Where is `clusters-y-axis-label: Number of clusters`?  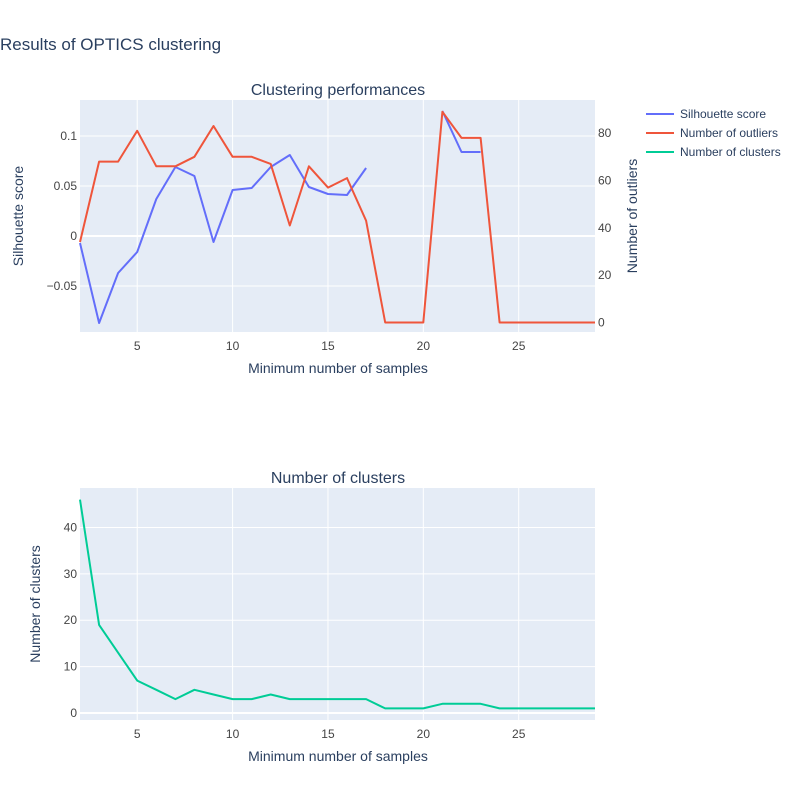
clusters-y-axis-label: Number of clusters is located at coordinates (35, 603).